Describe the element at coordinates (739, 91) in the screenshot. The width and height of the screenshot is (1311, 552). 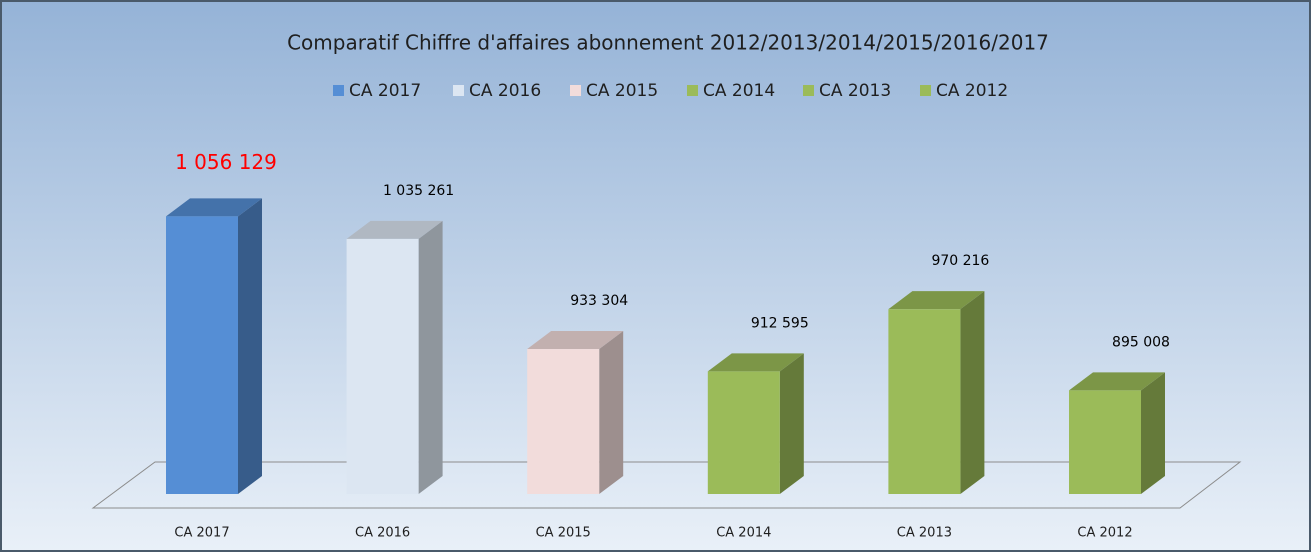
I see `legend-label: CA 2014` at that location.